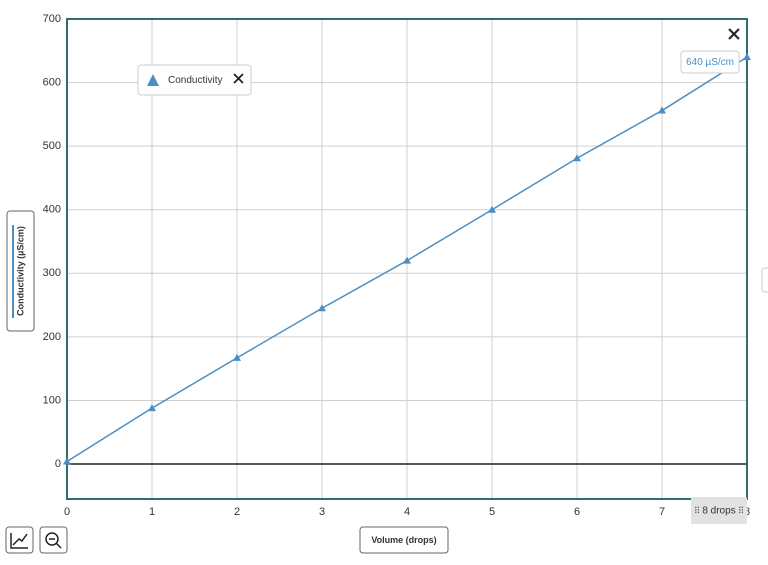 Image resolution: width=768 pixels, height=565 pixels. Describe the element at coordinates (52, 82) in the screenshot. I see `y-tick-label: 600` at that location.